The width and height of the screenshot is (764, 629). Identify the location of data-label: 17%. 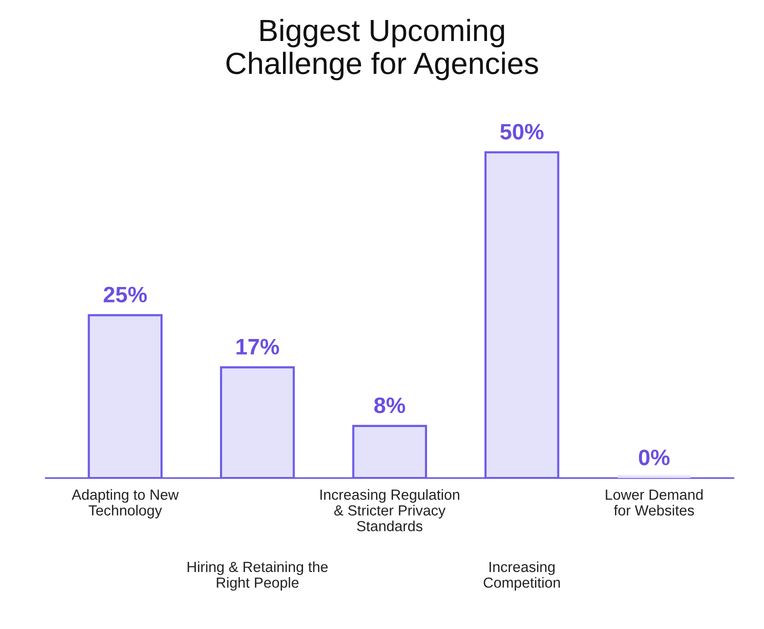
(258, 346).